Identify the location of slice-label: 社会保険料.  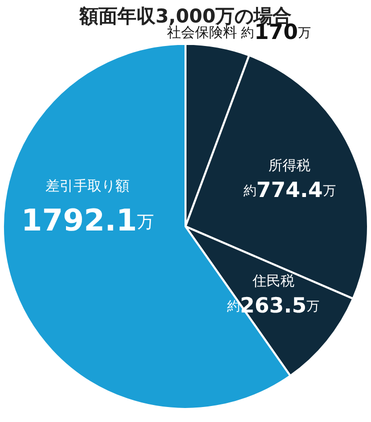
(202, 33).